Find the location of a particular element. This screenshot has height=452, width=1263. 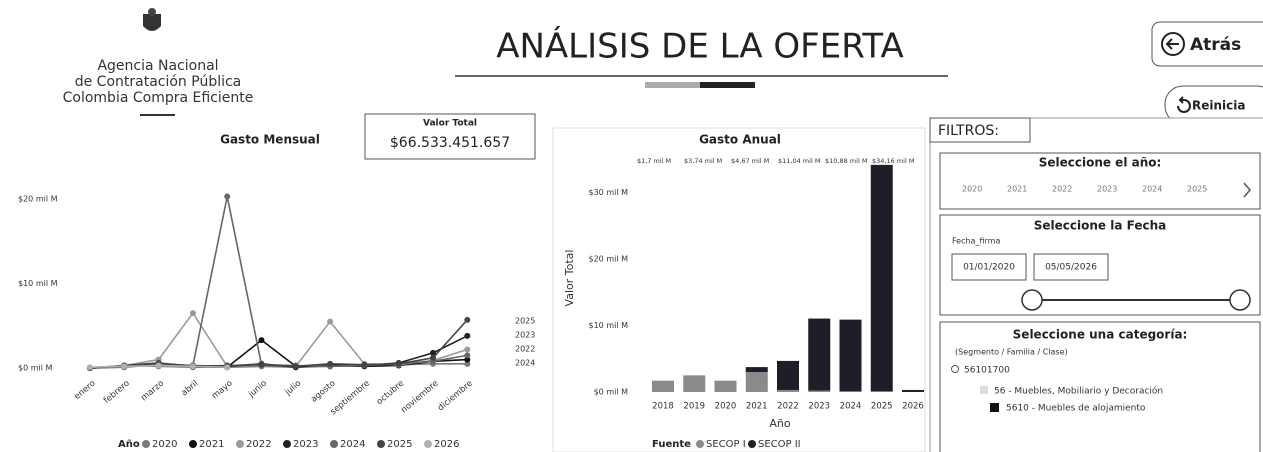

kpi-label: Valor Total is located at coordinates (450, 124).